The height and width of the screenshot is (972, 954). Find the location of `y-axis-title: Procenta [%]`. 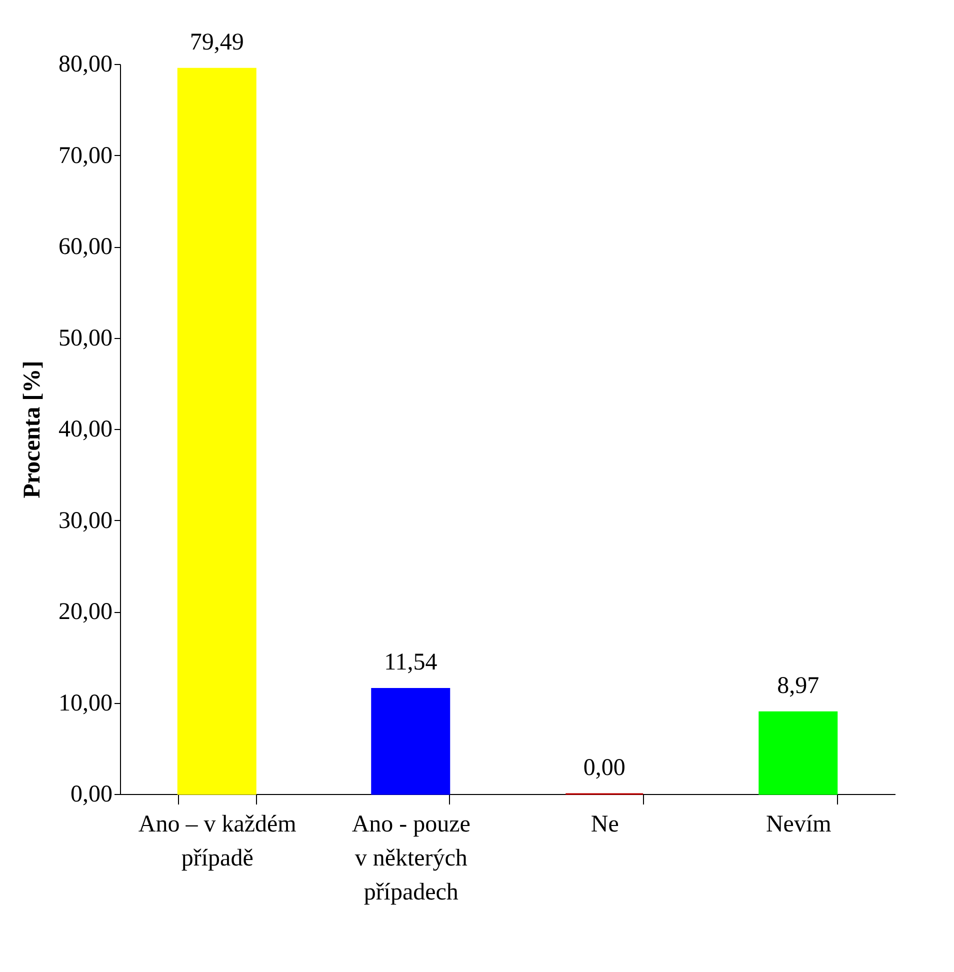

y-axis-title: Procenta [%] is located at coordinates (33, 429).